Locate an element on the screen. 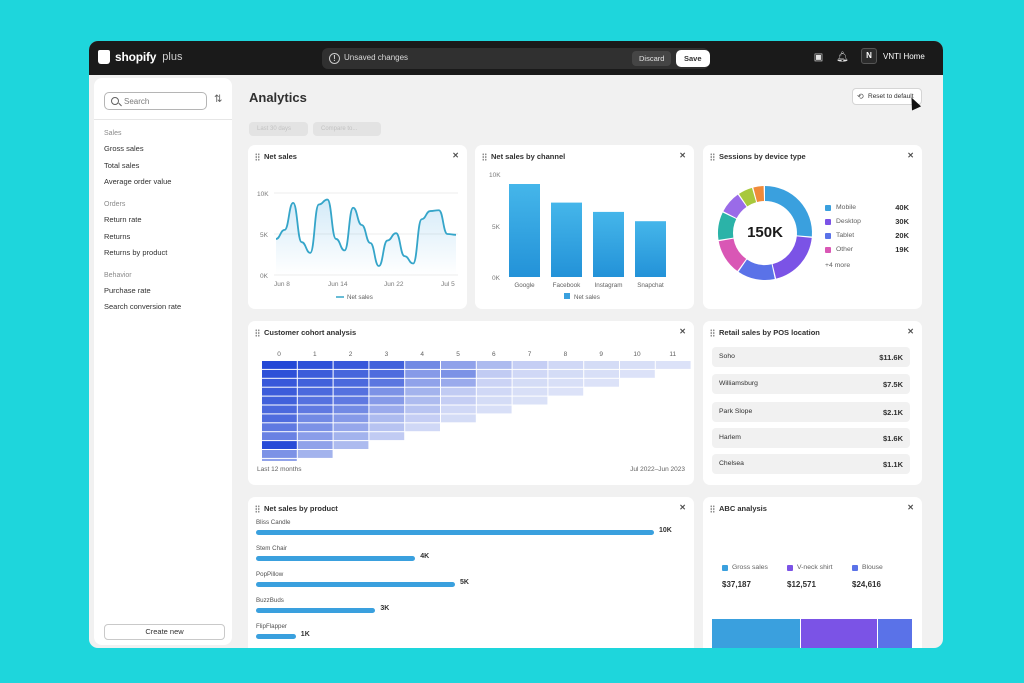  card-title: ABC analysis is located at coordinates (738, 508).